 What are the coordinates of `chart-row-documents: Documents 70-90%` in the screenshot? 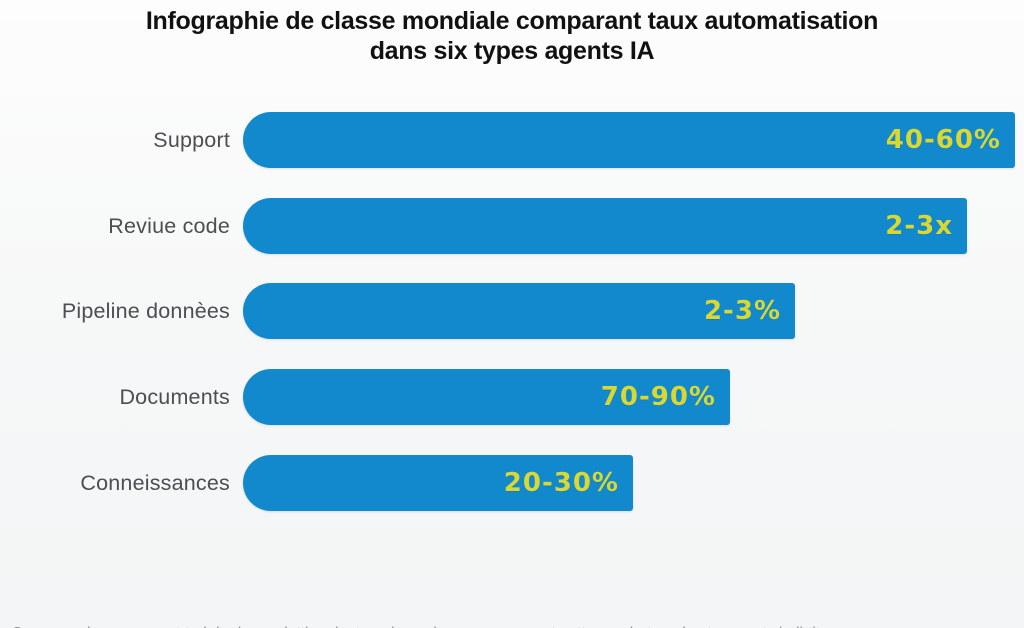 It's located at (512, 397).